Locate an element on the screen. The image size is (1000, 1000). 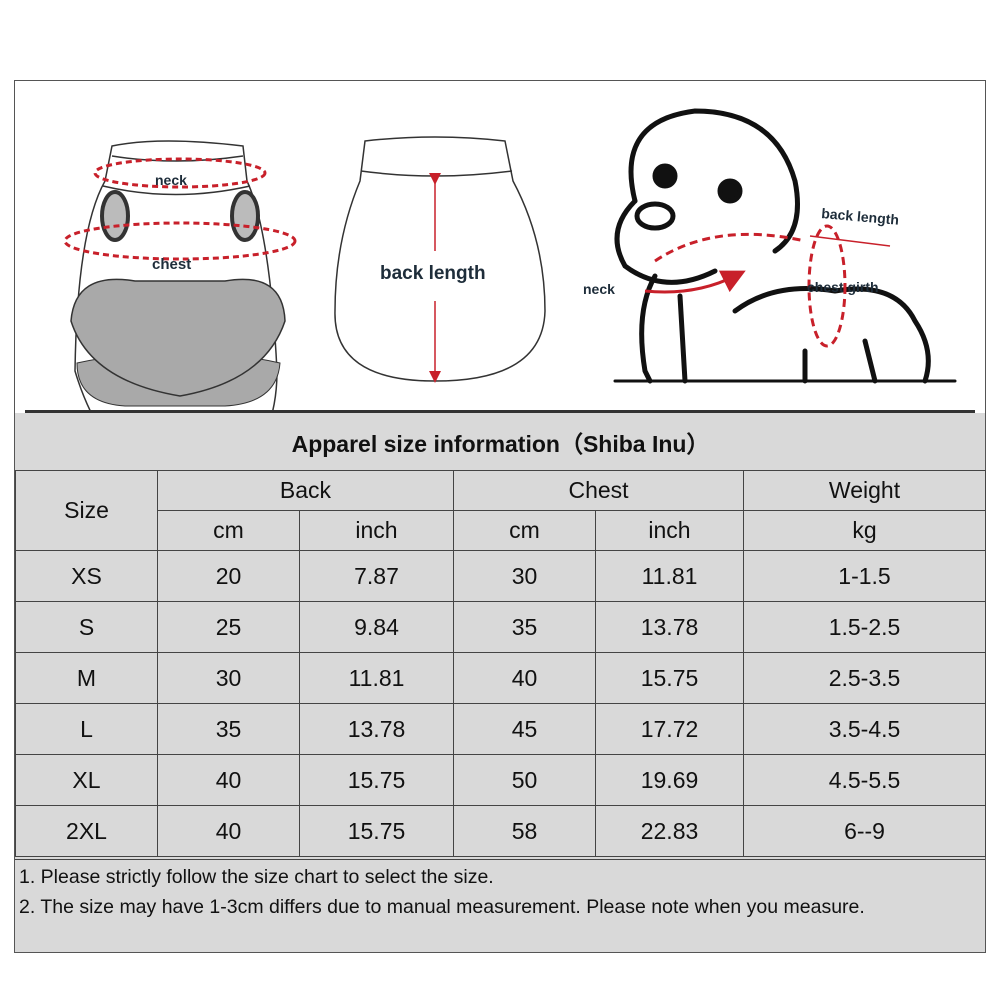
table-cell: M is located at coordinates (86, 678).